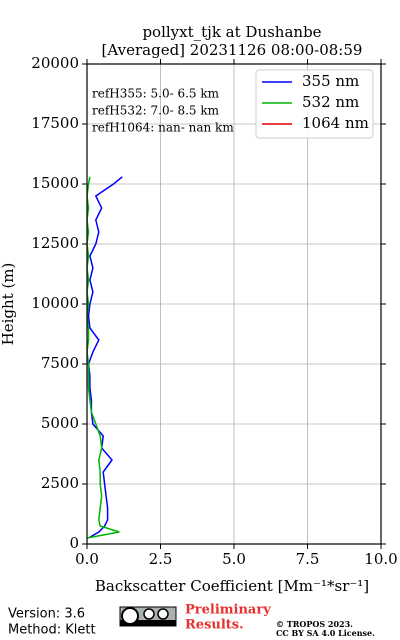 The width and height of the screenshot is (400, 640). Describe the element at coordinates (148, 616) in the screenshot. I see `cc-logo` at that location.